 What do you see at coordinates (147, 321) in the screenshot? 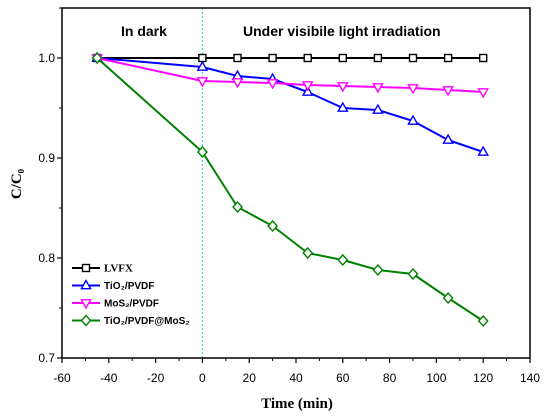
I see `legend-label: TiO₂/PVDF@MoS₂` at bounding box center [147, 321].